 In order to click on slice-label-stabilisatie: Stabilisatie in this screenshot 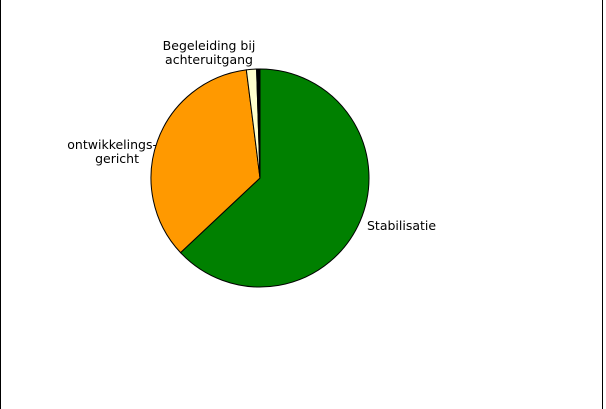, I will do `click(401, 226)`.